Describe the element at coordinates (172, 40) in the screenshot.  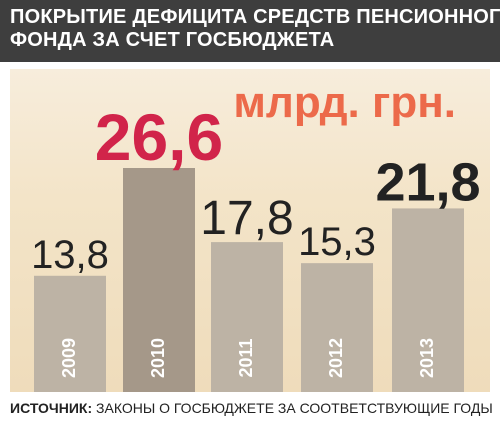
I see `chart-title-line-2: ФОНДА ЗА СЧЕТ ГОСБЮДЖЕТА` at that location.